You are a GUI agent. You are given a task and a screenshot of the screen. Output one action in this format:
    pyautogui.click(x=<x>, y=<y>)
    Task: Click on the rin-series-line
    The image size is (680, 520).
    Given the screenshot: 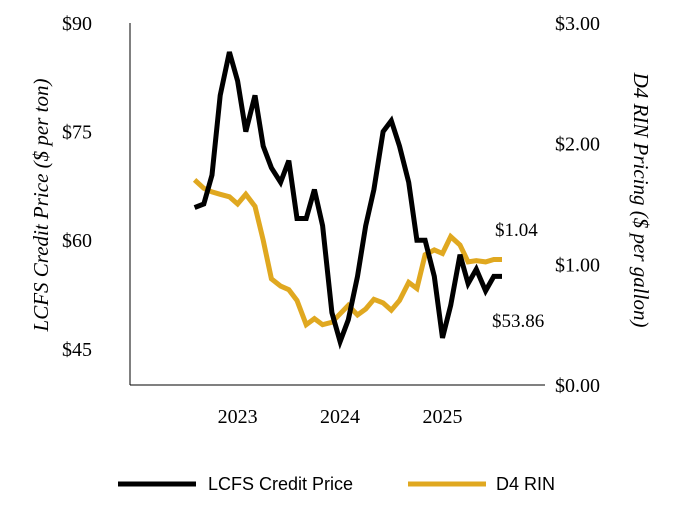 What is the action you would take?
    pyautogui.click(x=347, y=253)
    